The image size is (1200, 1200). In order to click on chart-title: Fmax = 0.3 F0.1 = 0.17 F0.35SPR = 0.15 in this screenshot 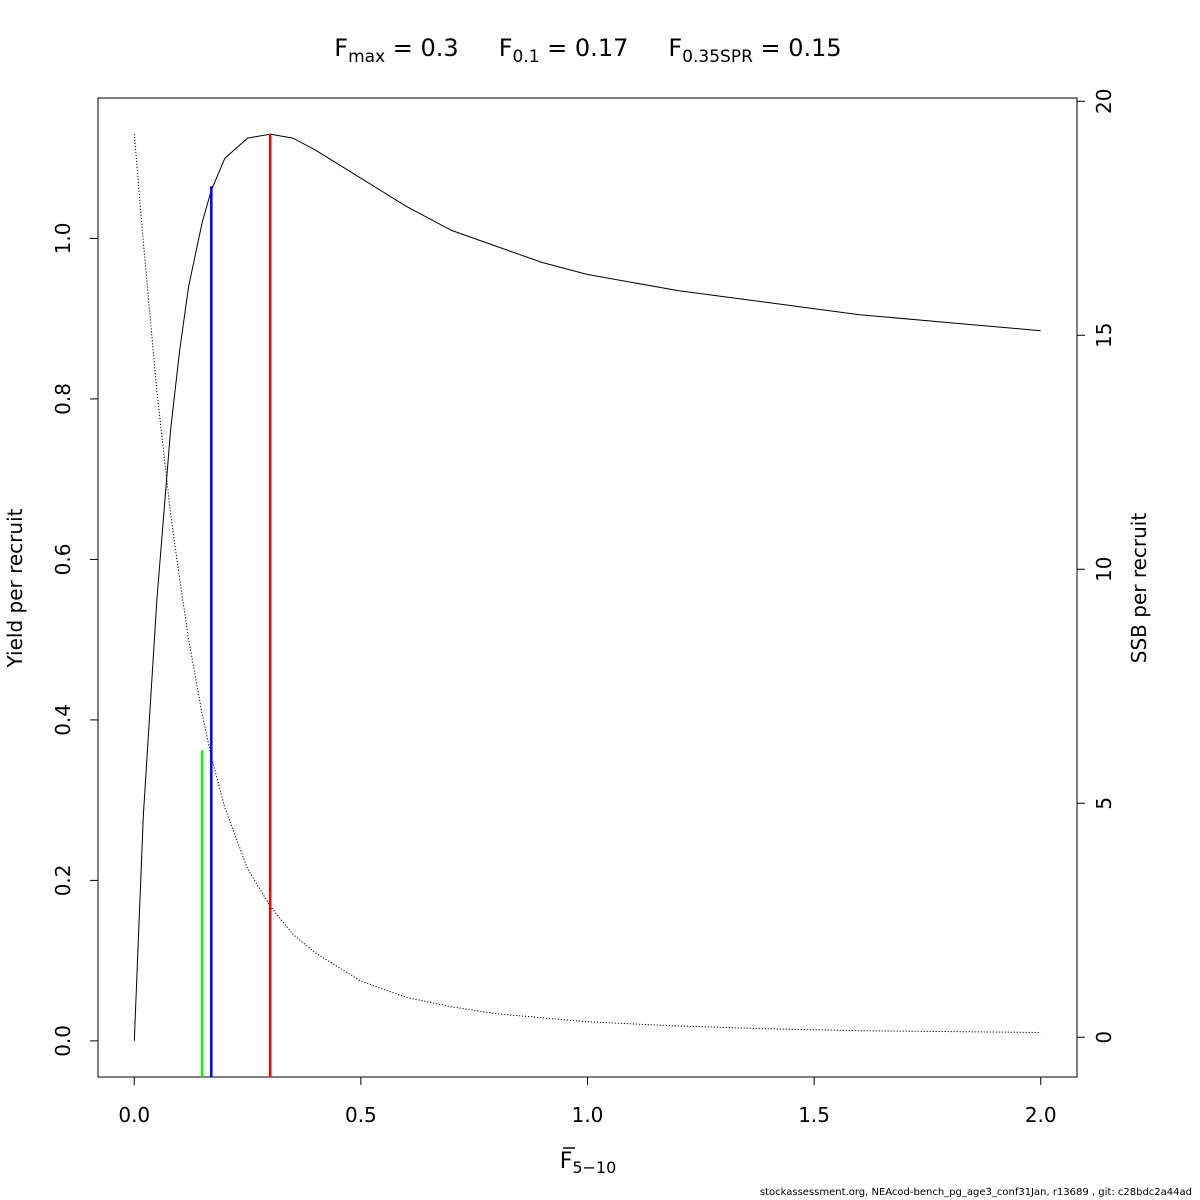, I will do `click(587, 50)`.